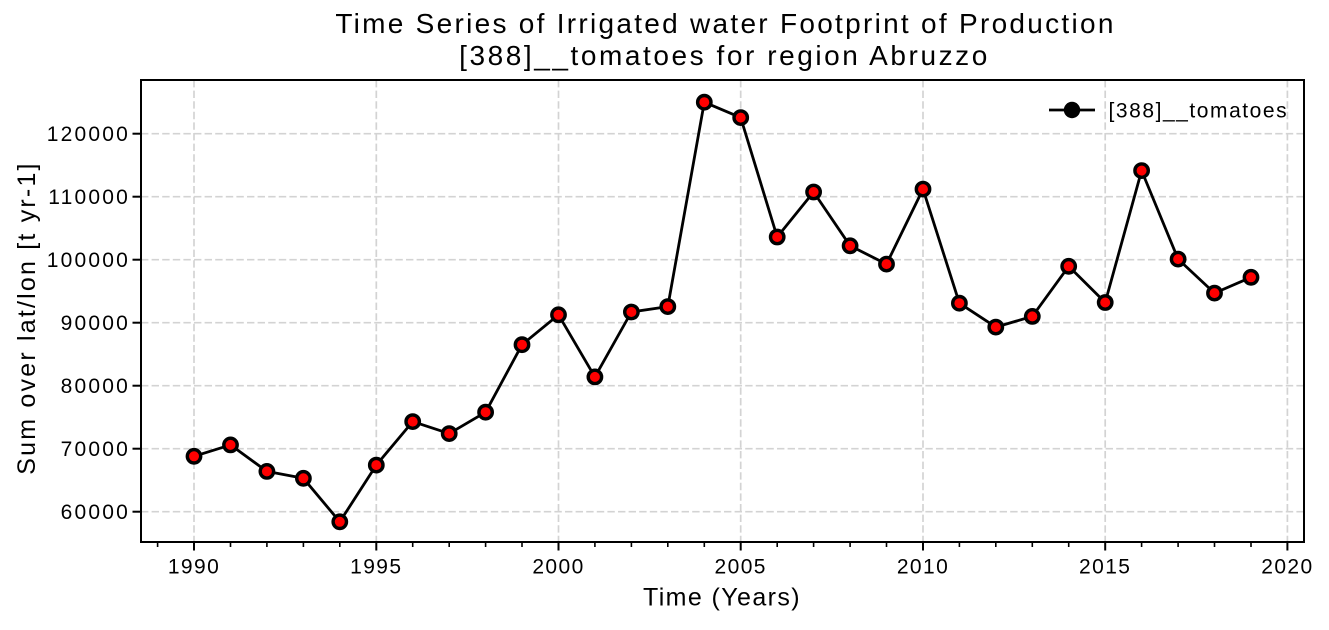  Describe the element at coordinates (95, 449) in the screenshot. I see `svg-text: 70000` at that location.